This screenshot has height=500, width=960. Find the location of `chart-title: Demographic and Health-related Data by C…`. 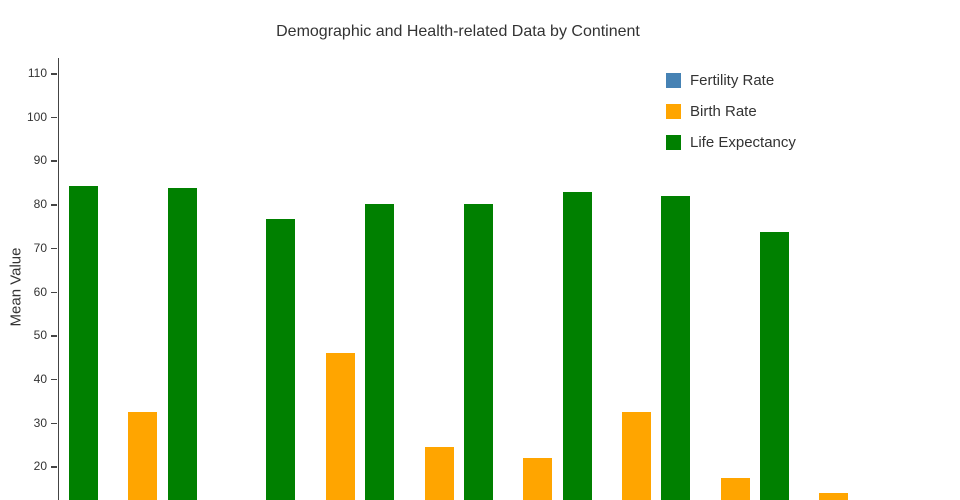

chart-title: Demographic and Health-related Data by C… is located at coordinates (458, 31).